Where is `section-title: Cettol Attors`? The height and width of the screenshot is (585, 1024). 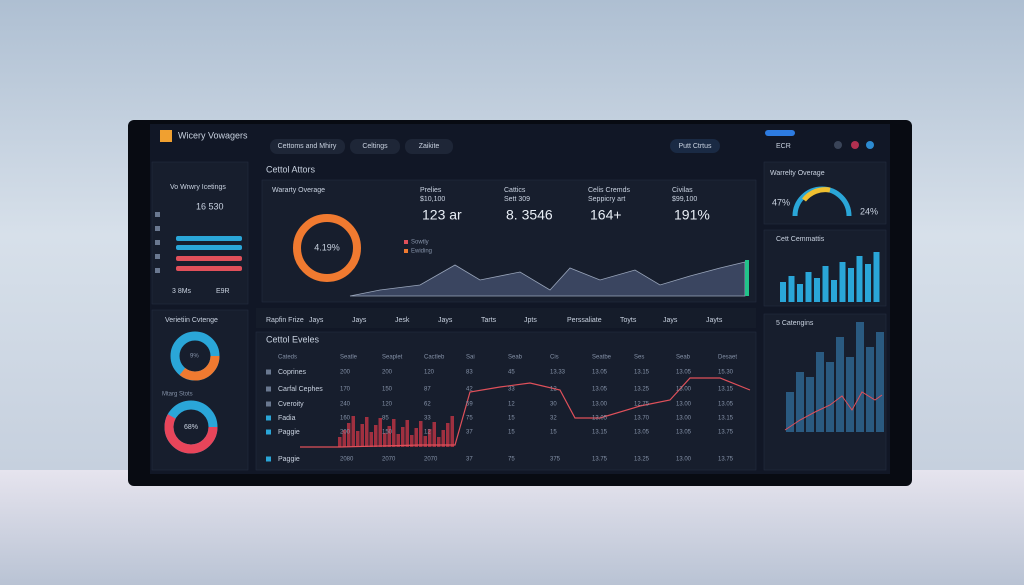
section-title: Cettol Attors is located at coordinates (291, 169).